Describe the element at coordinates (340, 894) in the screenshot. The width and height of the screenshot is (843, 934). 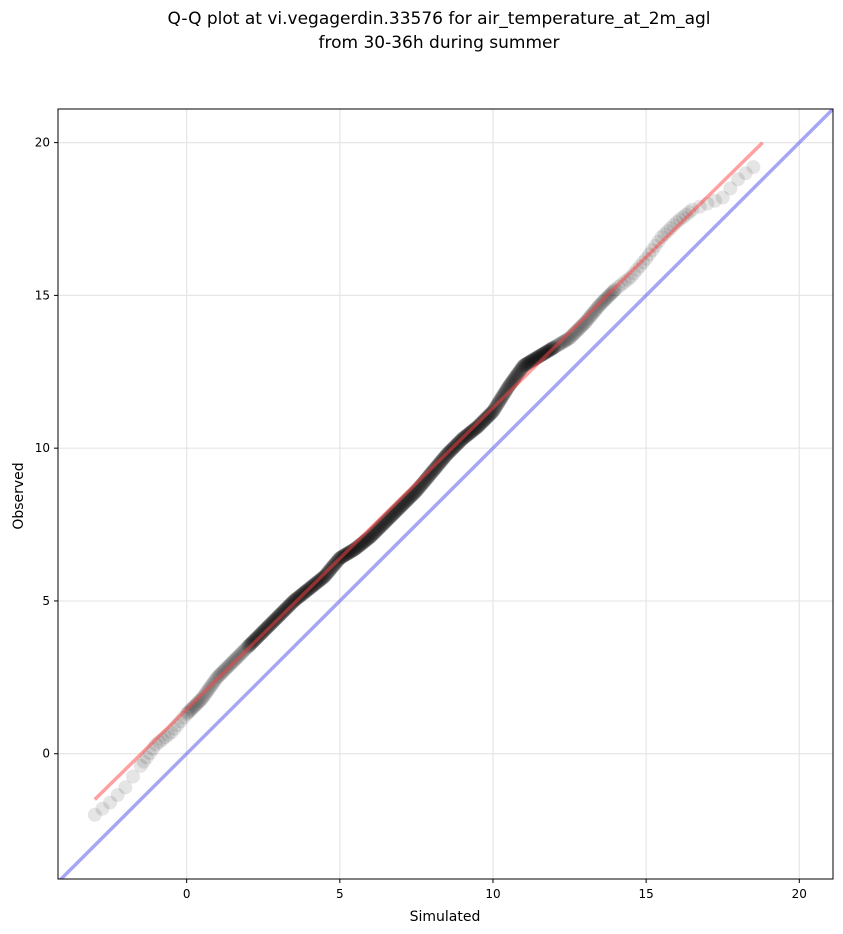
I see `x-tick-label: 5` at that location.